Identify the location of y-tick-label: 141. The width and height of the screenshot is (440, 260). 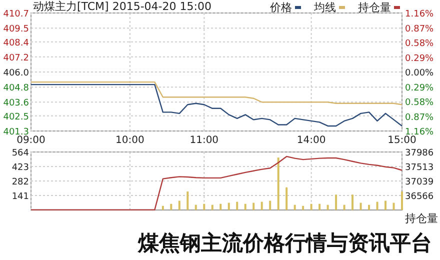
(20, 197).